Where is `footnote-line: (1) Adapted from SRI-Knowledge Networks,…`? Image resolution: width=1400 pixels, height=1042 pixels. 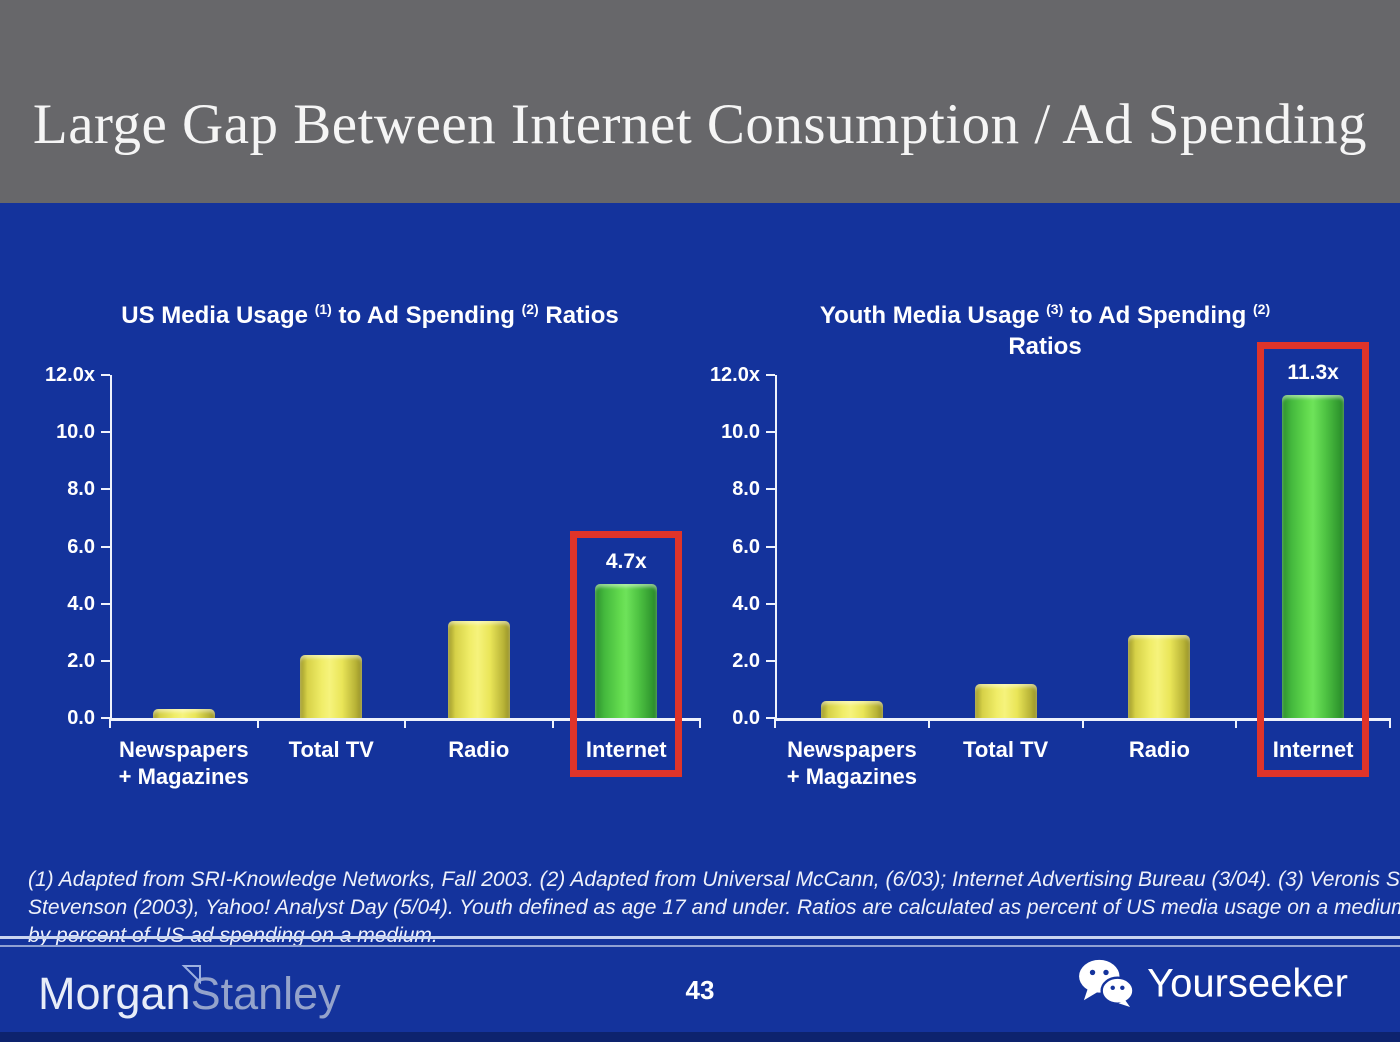 footnote-line: (1) Adapted from SRI-Knowledge Networks,… is located at coordinates (714, 879).